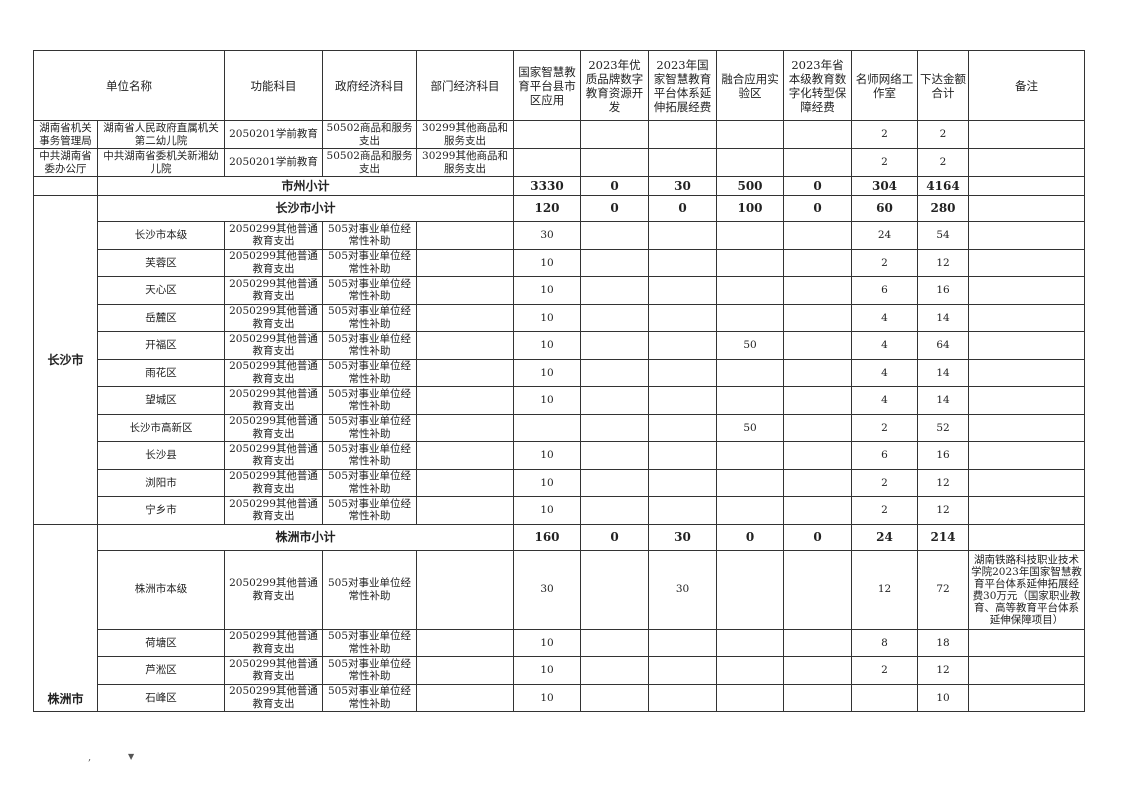 The height and width of the screenshot is (792, 1129). Describe the element at coordinates (682, 537) in the screenshot. I see `c3-cell: 30` at that location.